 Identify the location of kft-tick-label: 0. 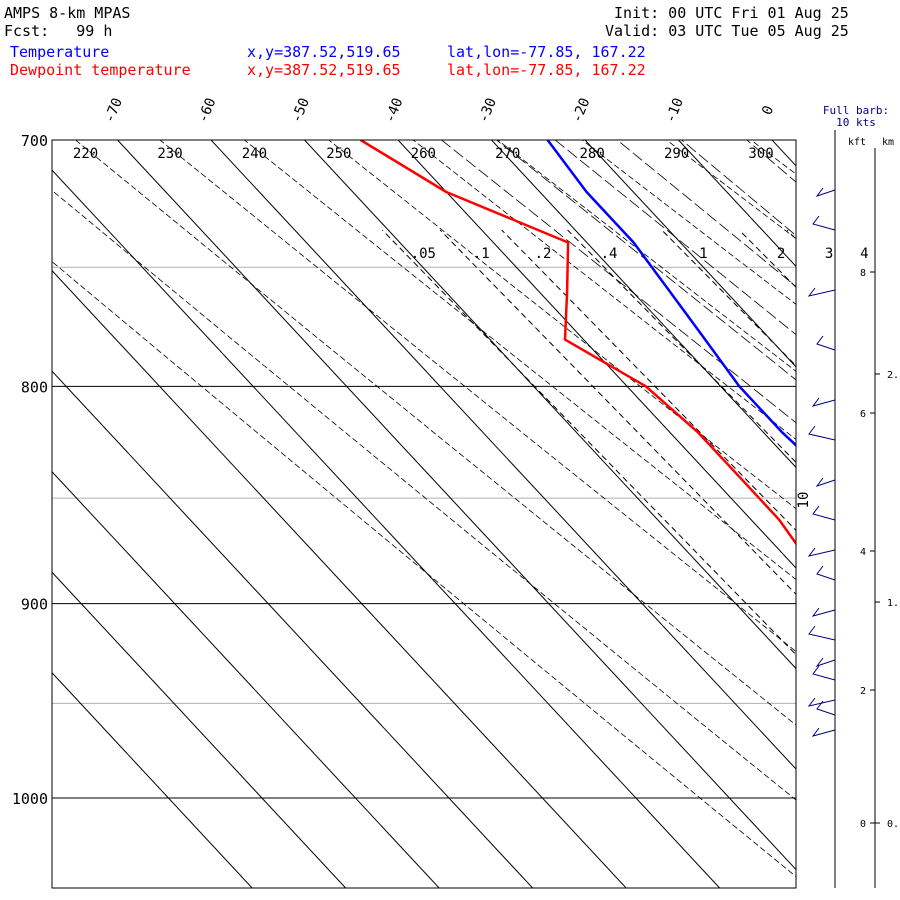
(863, 824).